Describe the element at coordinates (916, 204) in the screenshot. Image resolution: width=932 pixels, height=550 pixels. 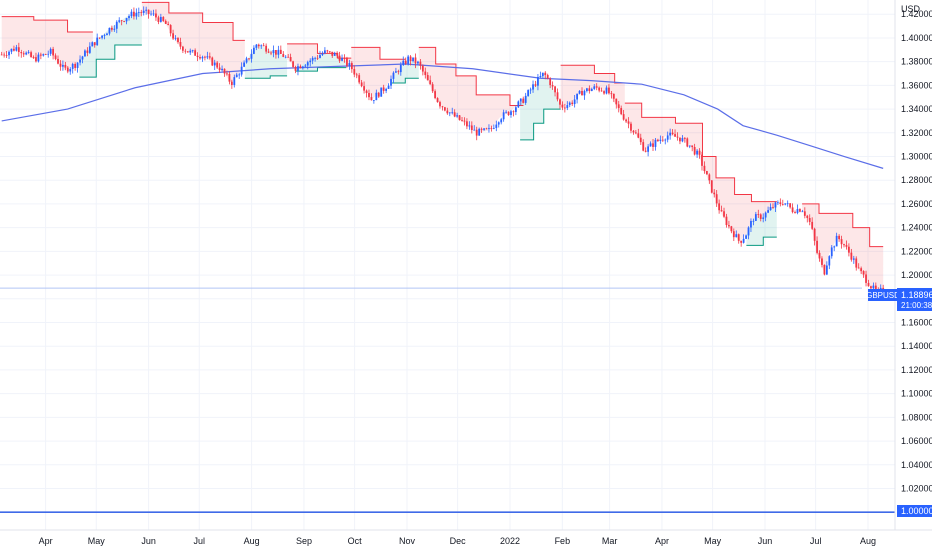
I see `price-tick-label: 1.26000` at that location.